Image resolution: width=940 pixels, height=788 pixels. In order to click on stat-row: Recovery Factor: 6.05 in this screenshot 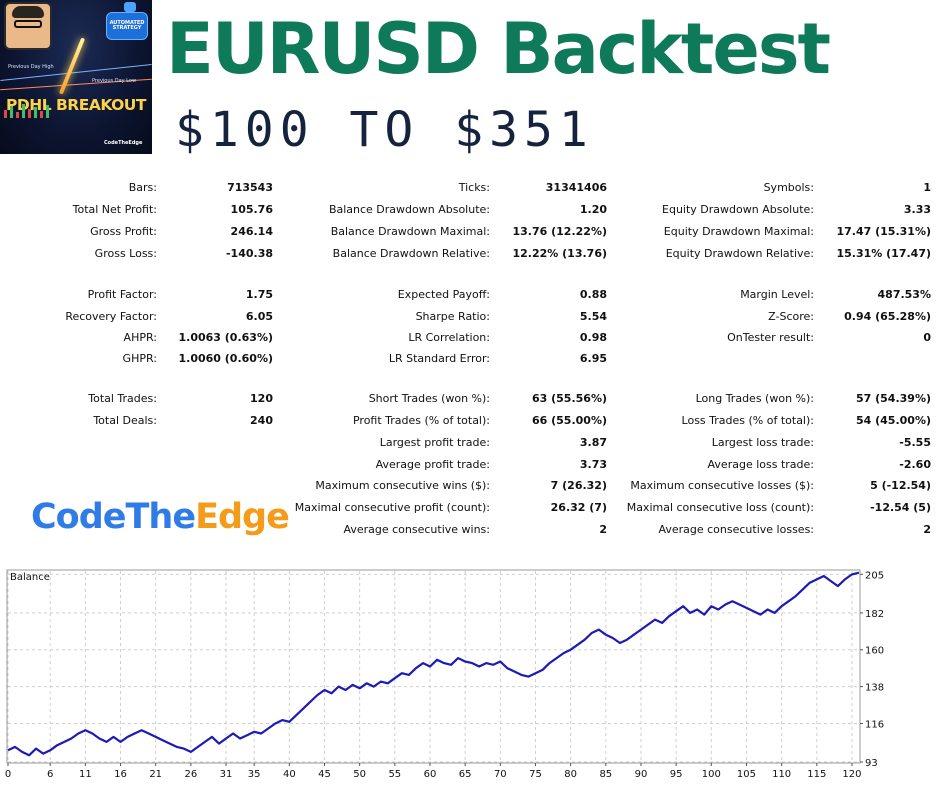, I will do `click(136, 317)`.